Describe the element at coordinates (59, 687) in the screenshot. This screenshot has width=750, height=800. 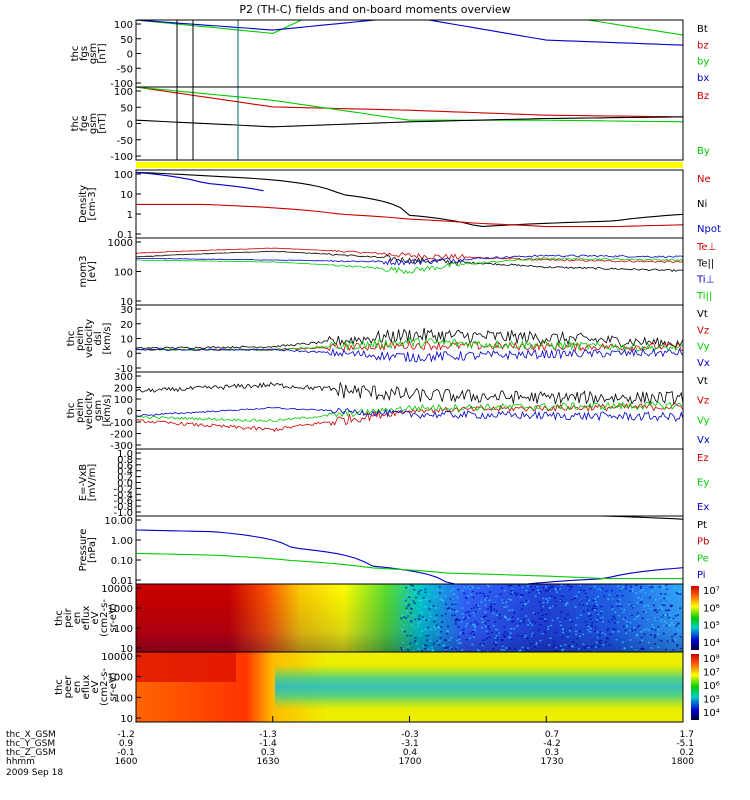
I see `ylabel-electron_spectrogram: thc` at that location.